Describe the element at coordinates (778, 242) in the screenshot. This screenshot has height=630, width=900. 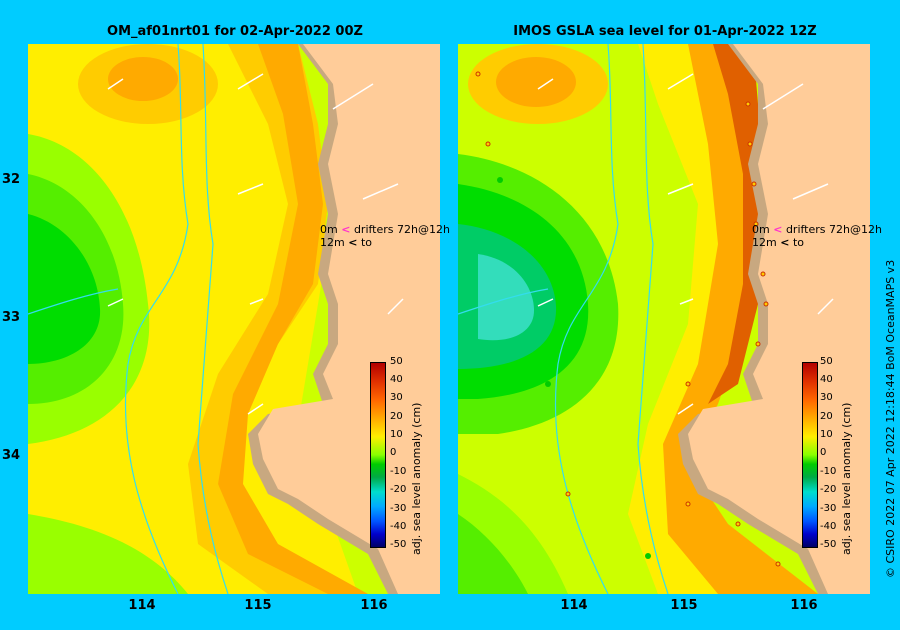
I see `right-legend-row-2: 12m < to` at that location.